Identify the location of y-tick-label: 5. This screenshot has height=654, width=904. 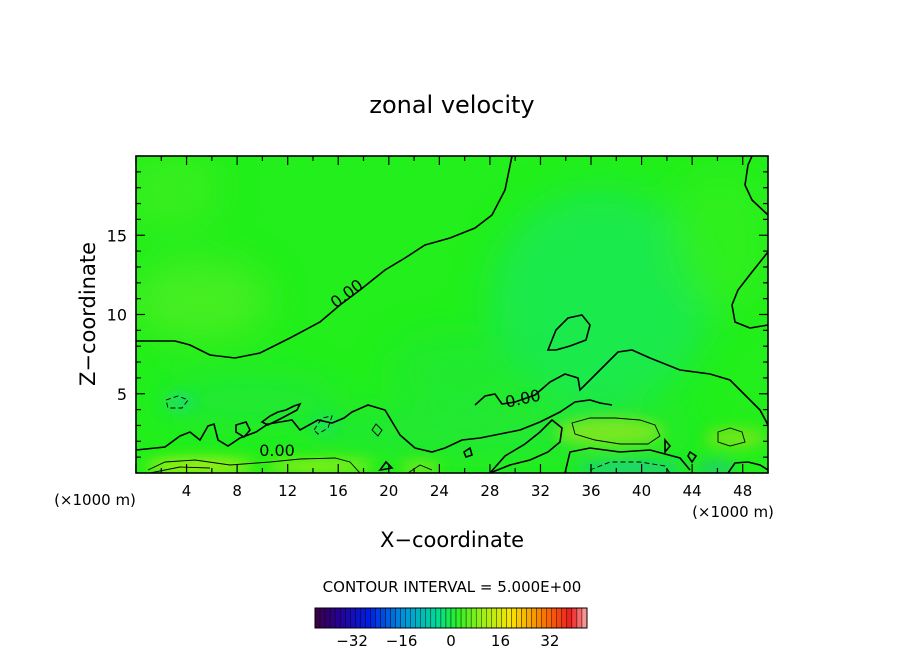
(122, 394).